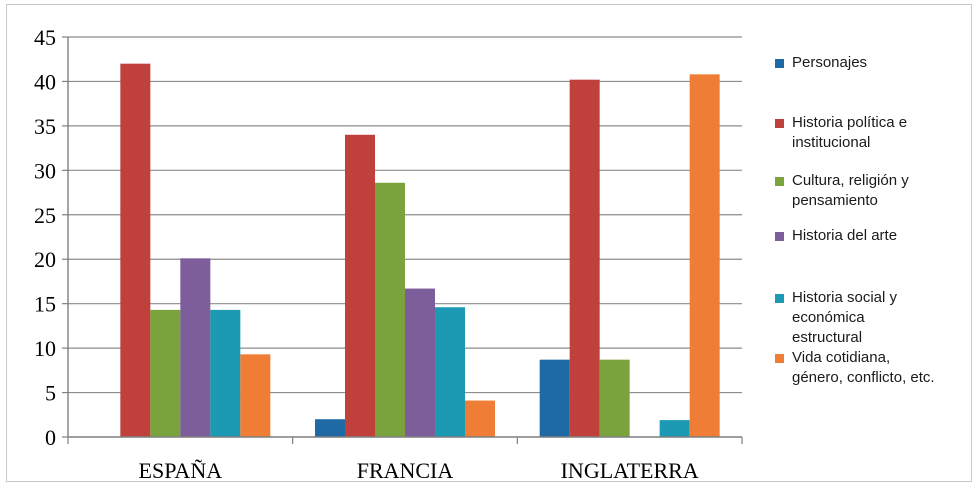  What do you see at coordinates (849, 122) in the screenshot?
I see `legend-label: Historia política e` at bounding box center [849, 122].